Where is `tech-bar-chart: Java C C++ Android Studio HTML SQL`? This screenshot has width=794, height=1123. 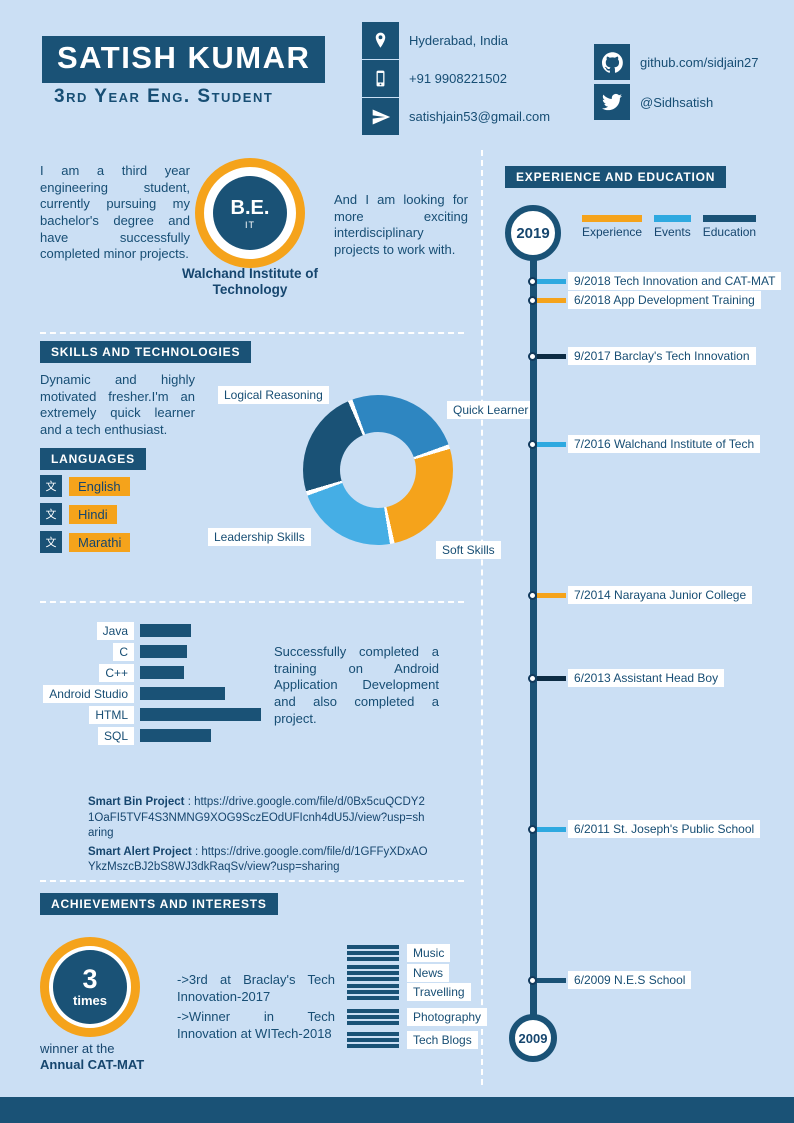 tech-bar-chart: Java C C++ Android Studio HTML SQL is located at coordinates (150, 685).